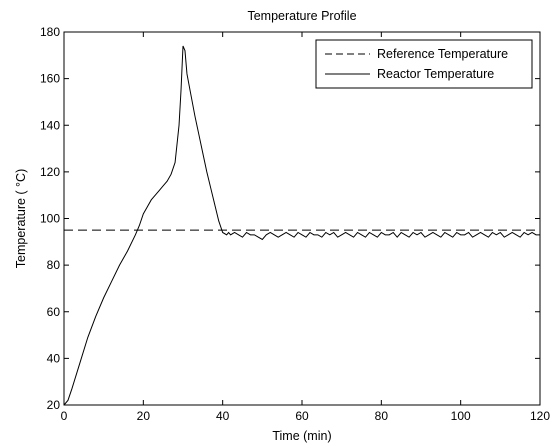  What do you see at coordinates (442, 54) in the screenshot?
I see `legend-label-reference: Reference Temperature` at bounding box center [442, 54].